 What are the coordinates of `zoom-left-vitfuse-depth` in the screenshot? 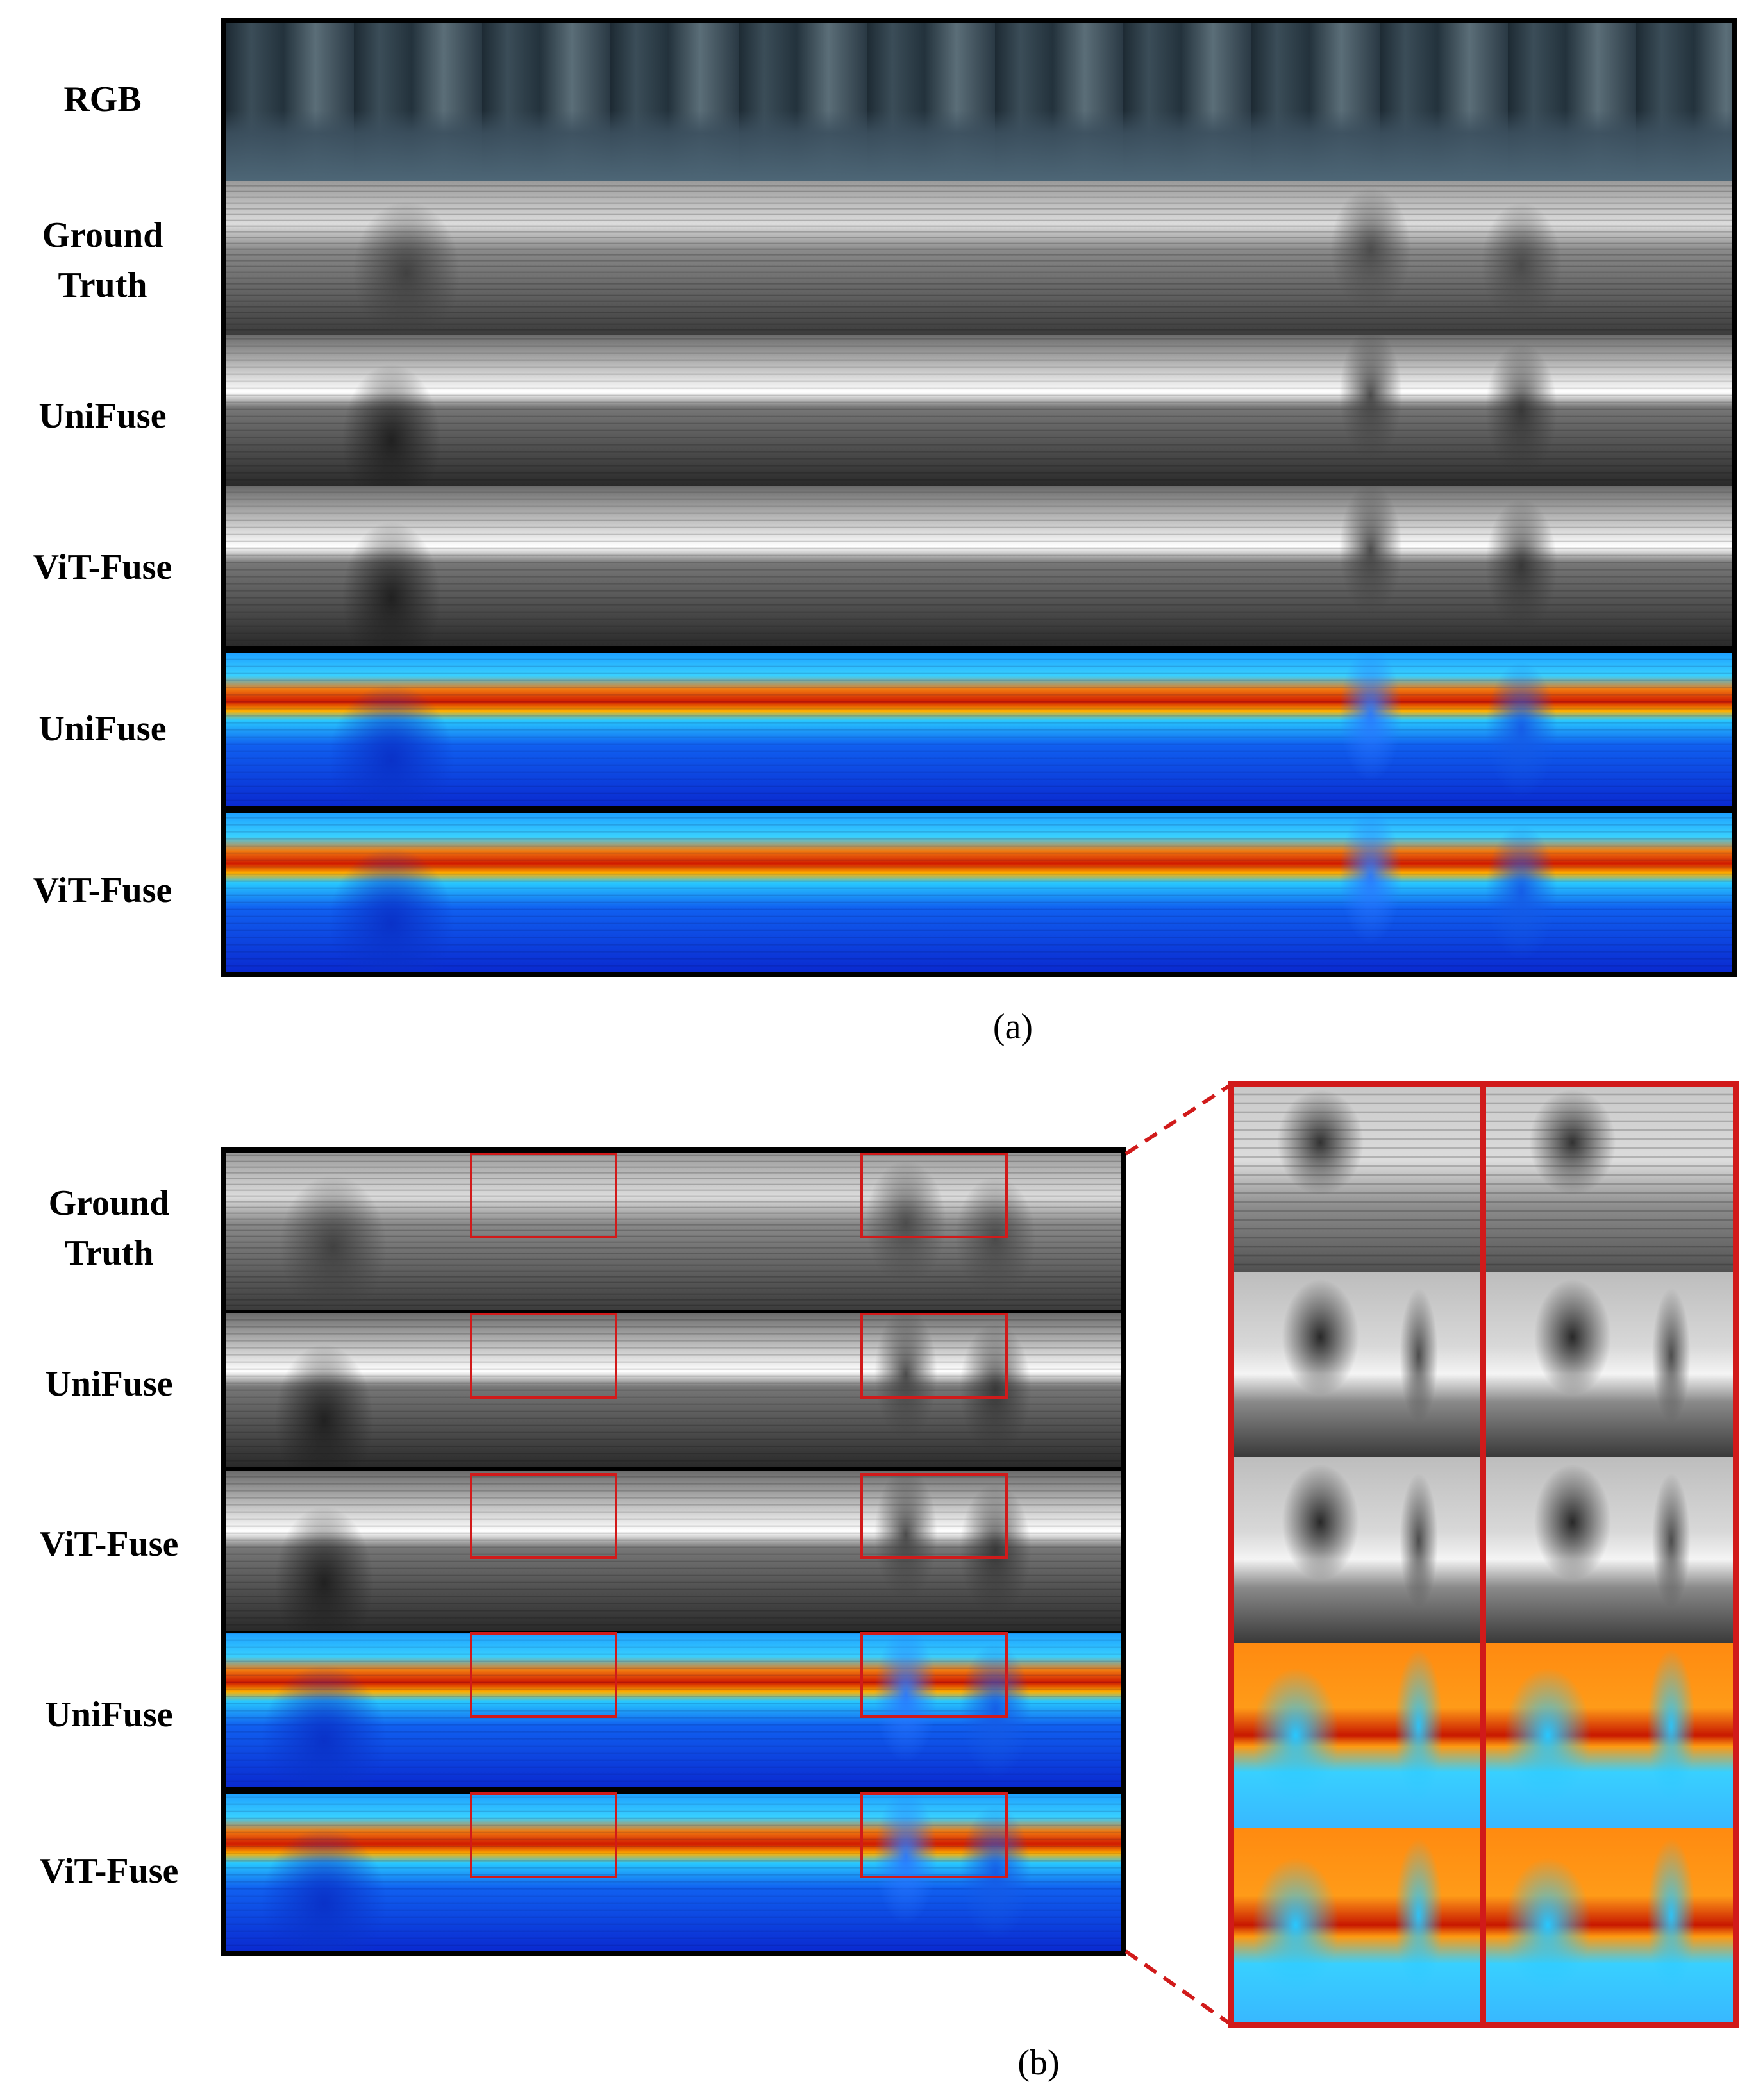 It's located at (1357, 1550).